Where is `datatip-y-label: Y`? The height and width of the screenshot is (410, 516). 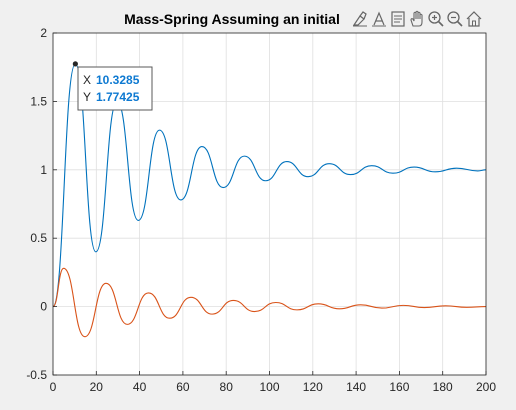
datatip-y-label: Y is located at coordinates (87, 97).